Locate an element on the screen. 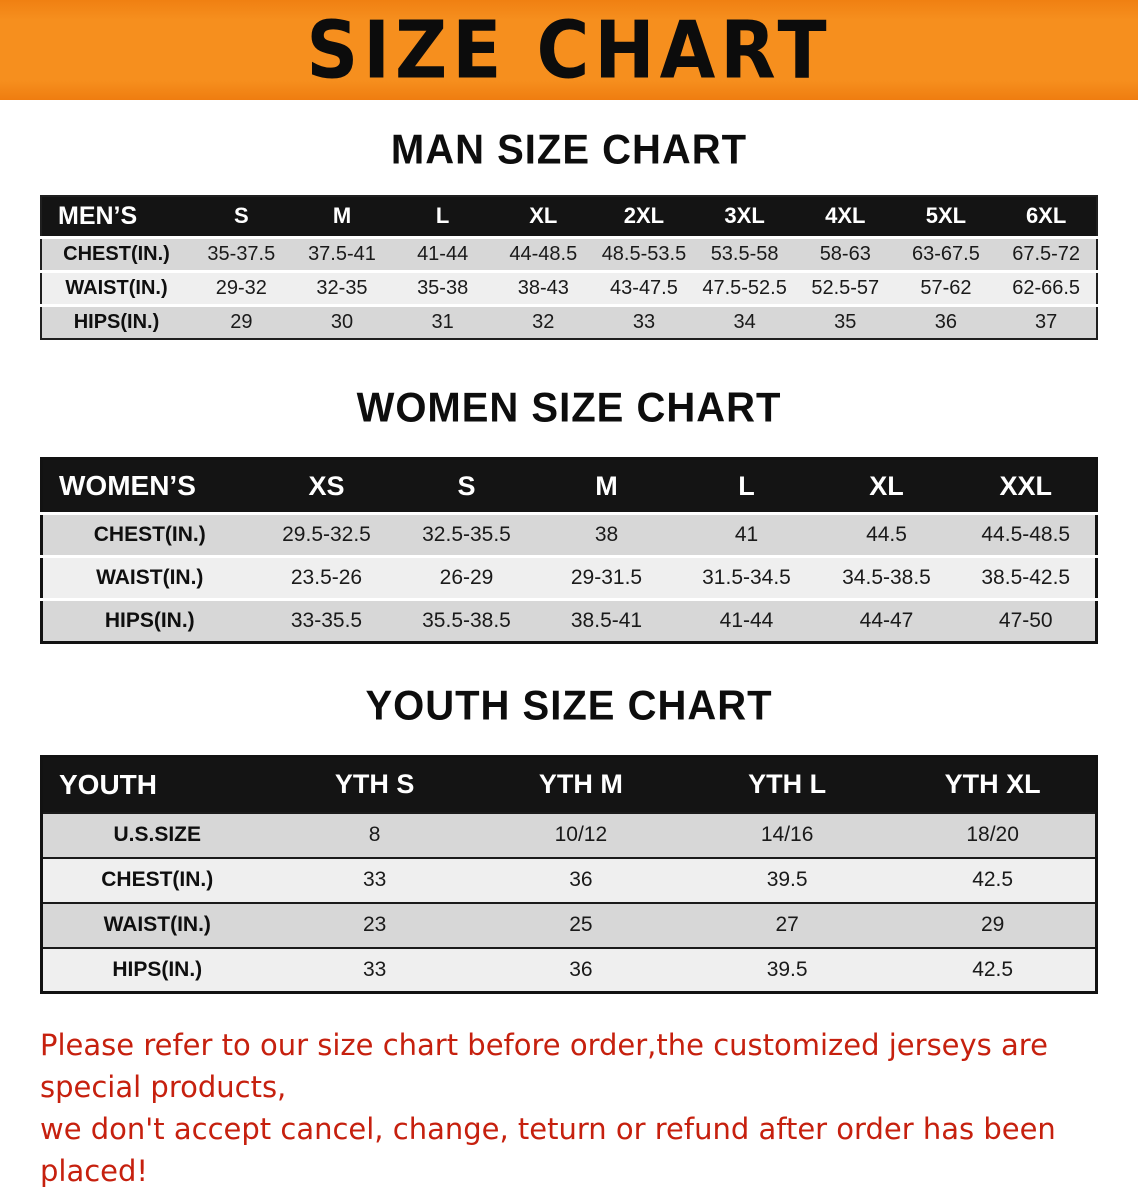 The width and height of the screenshot is (1138, 1192). size-value-cell: 38.5-42.5 is located at coordinates (1026, 578).